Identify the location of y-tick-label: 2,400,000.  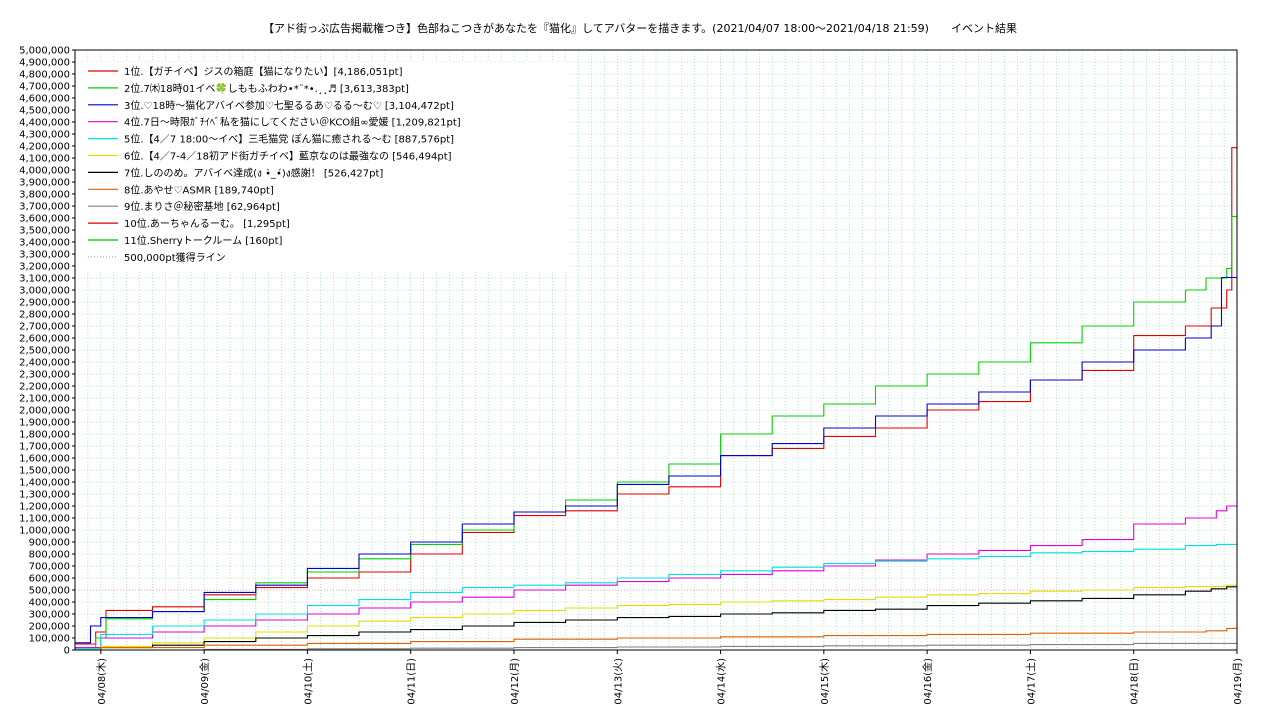
(44, 363).